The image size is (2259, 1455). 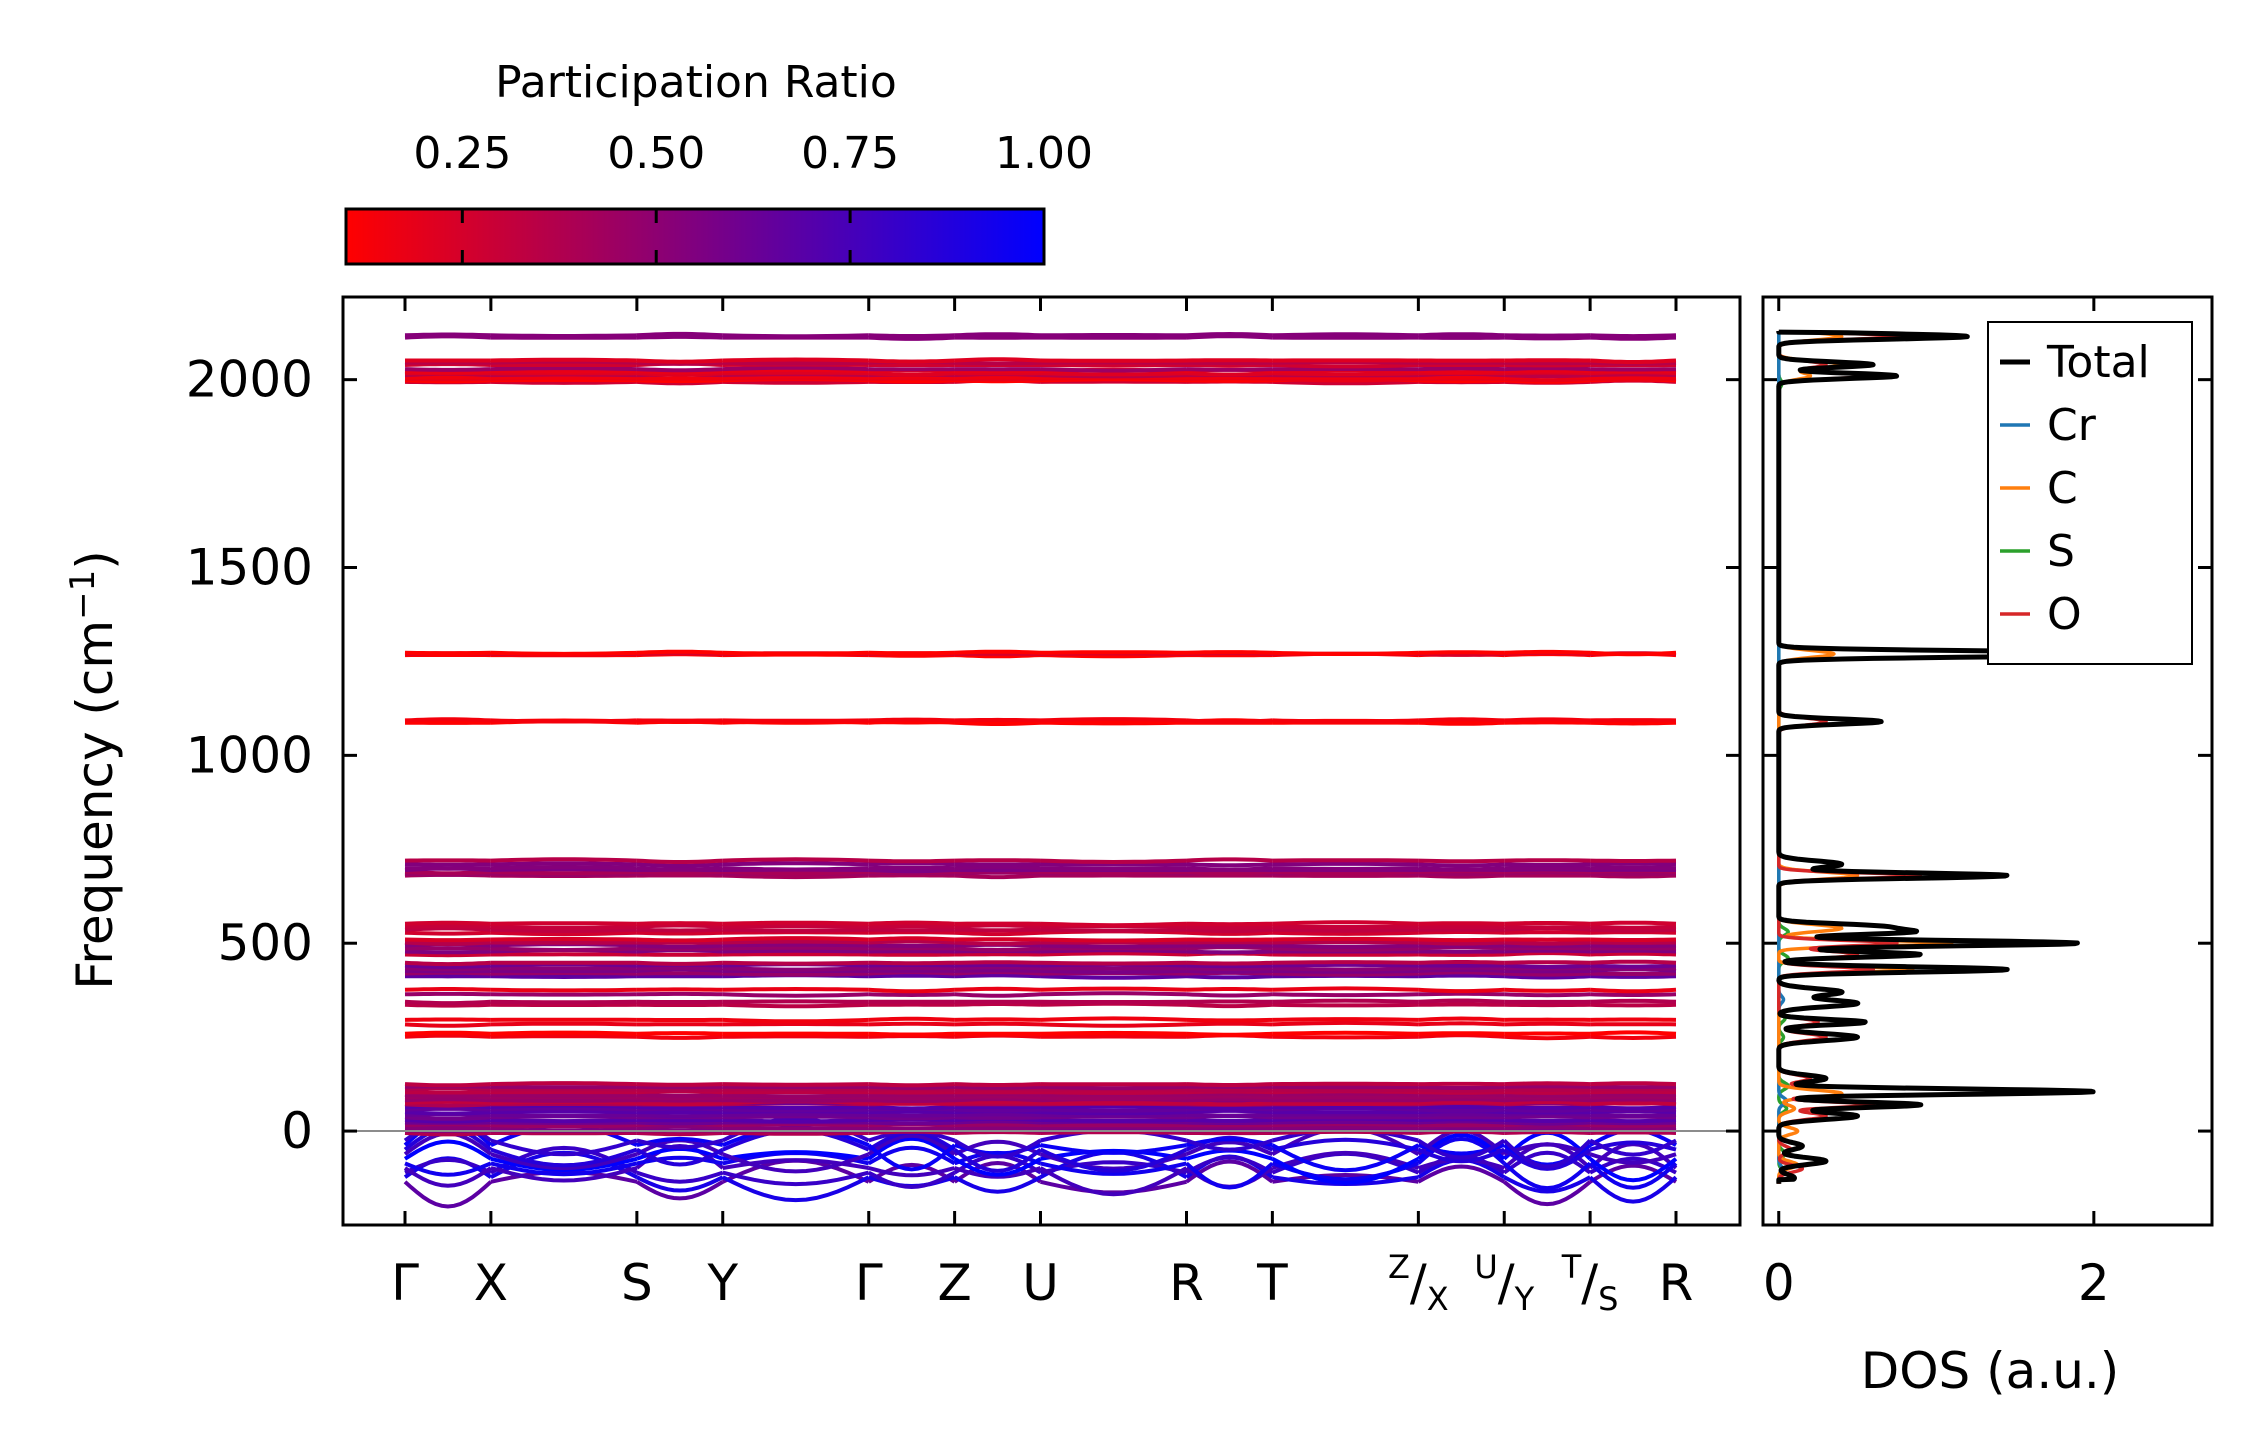 What do you see at coordinates (249, 568) in the screenshot?
I see `y-tick-label: 1500` at bounding box center [249, 568].